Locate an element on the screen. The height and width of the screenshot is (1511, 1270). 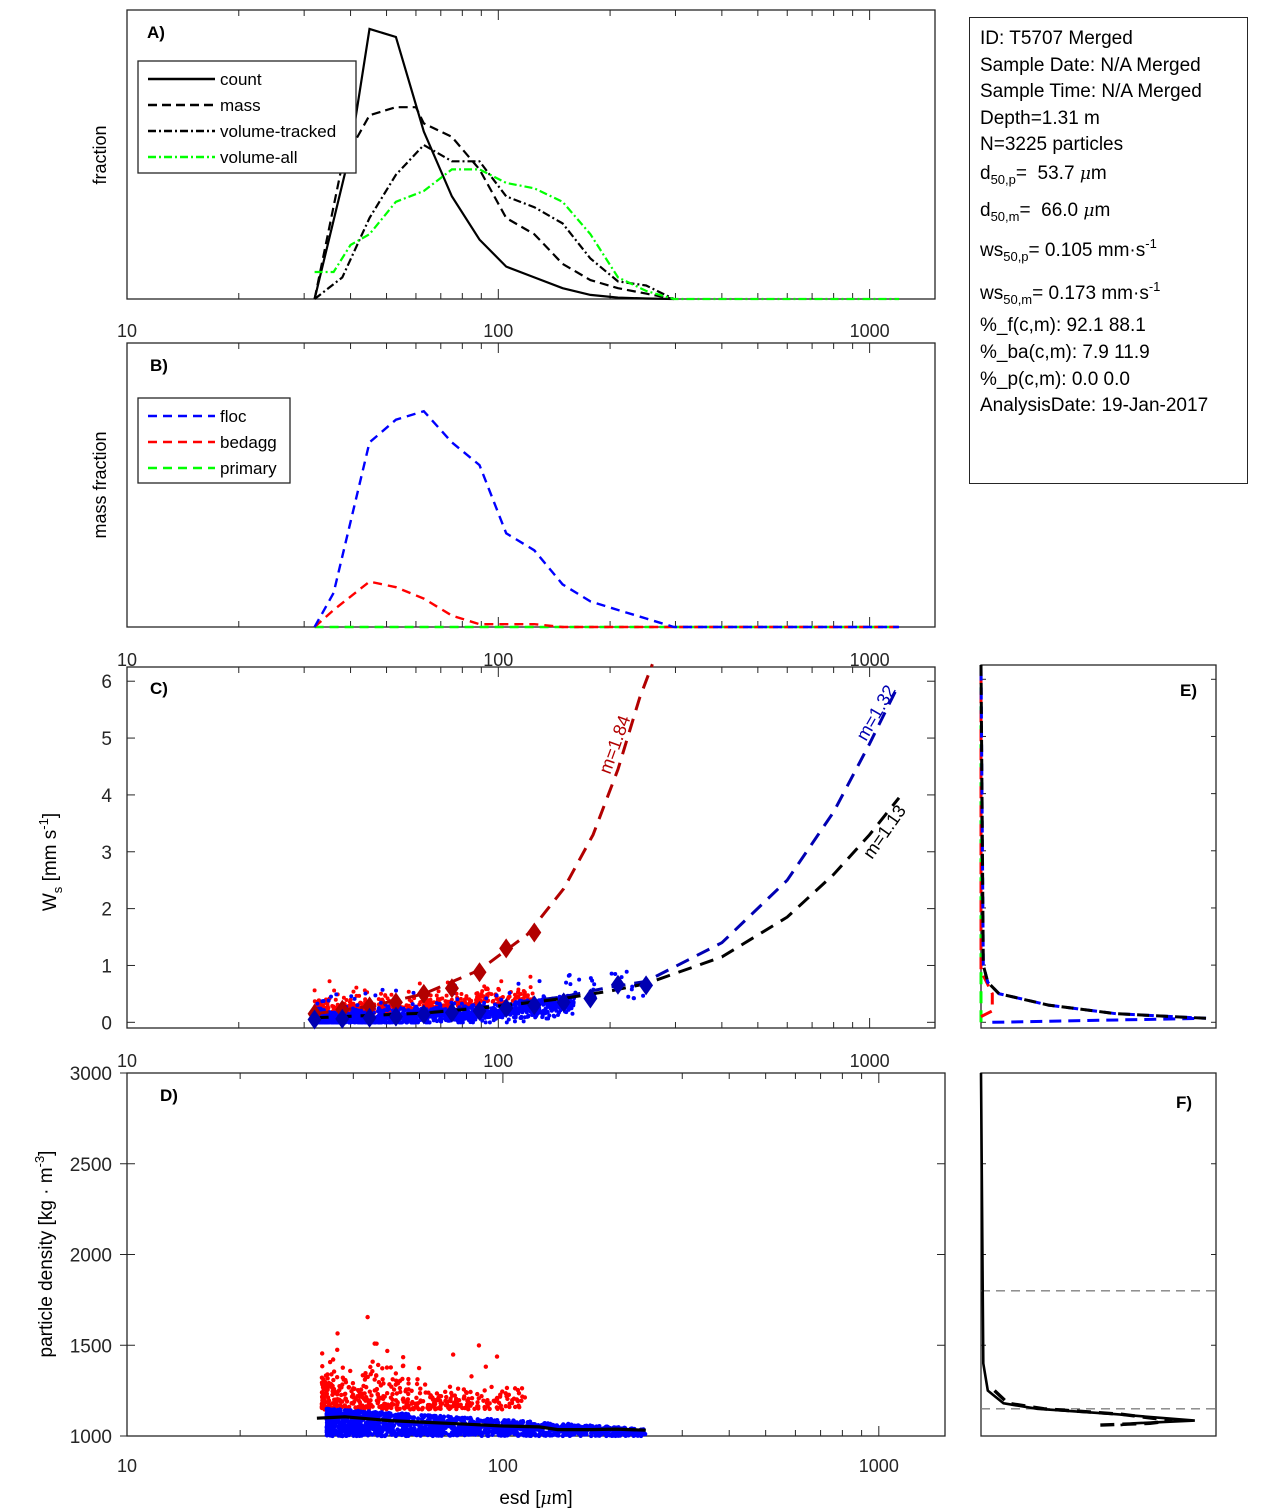
info-ws50p: ws50,p= 0.105 mm·s-1 is located at coordinates (1113, 251).